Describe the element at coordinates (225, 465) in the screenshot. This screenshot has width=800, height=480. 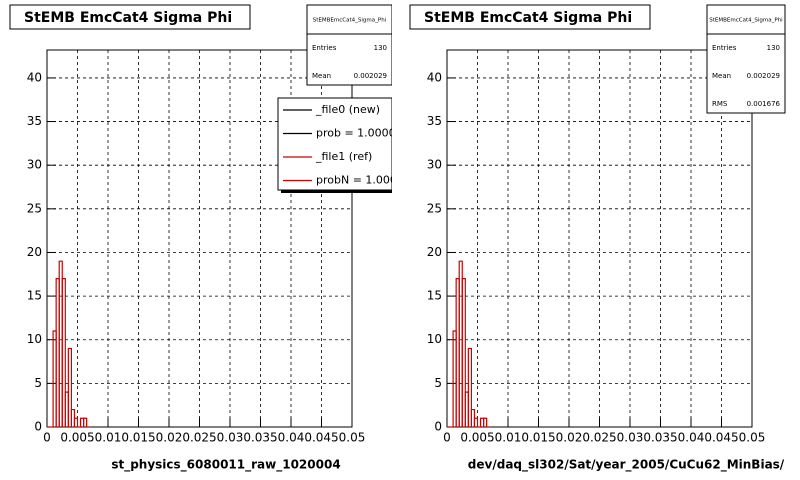
I see `x-axis-label: st_physics_6080011_raw_1020004` at that location.